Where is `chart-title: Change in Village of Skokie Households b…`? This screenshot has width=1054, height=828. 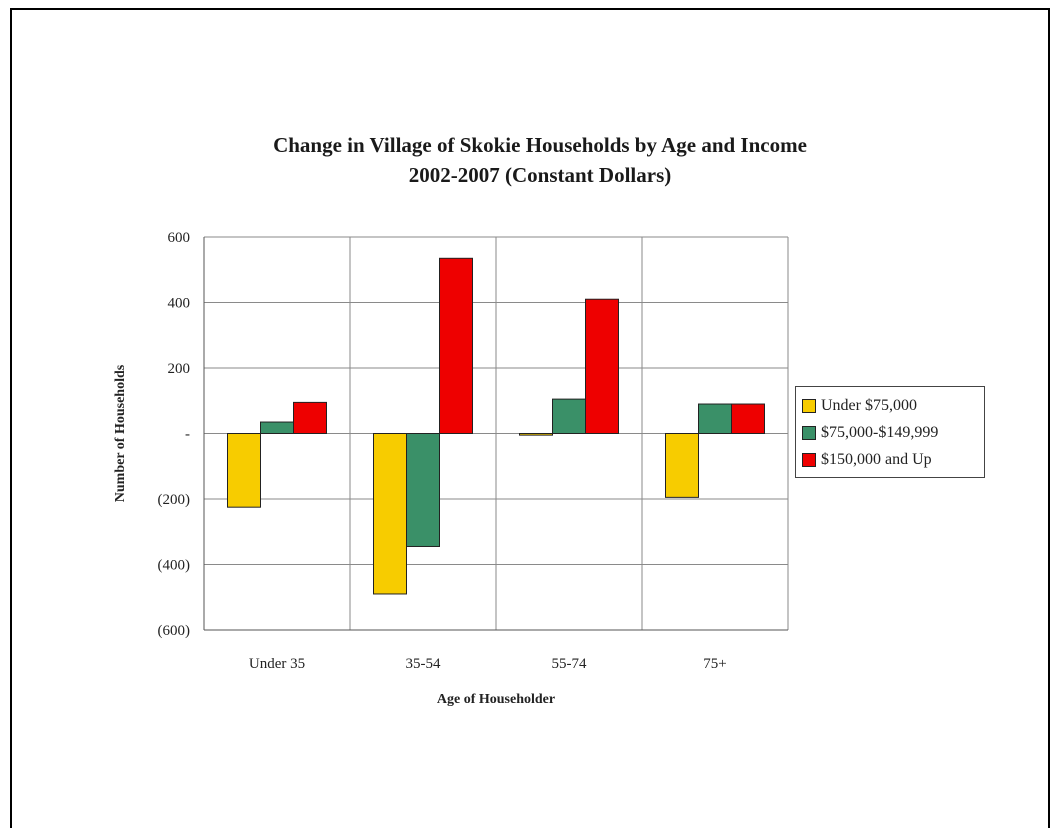
chart-title: Change in Village of Skokie Households b… is located at coordinates (540, 145).